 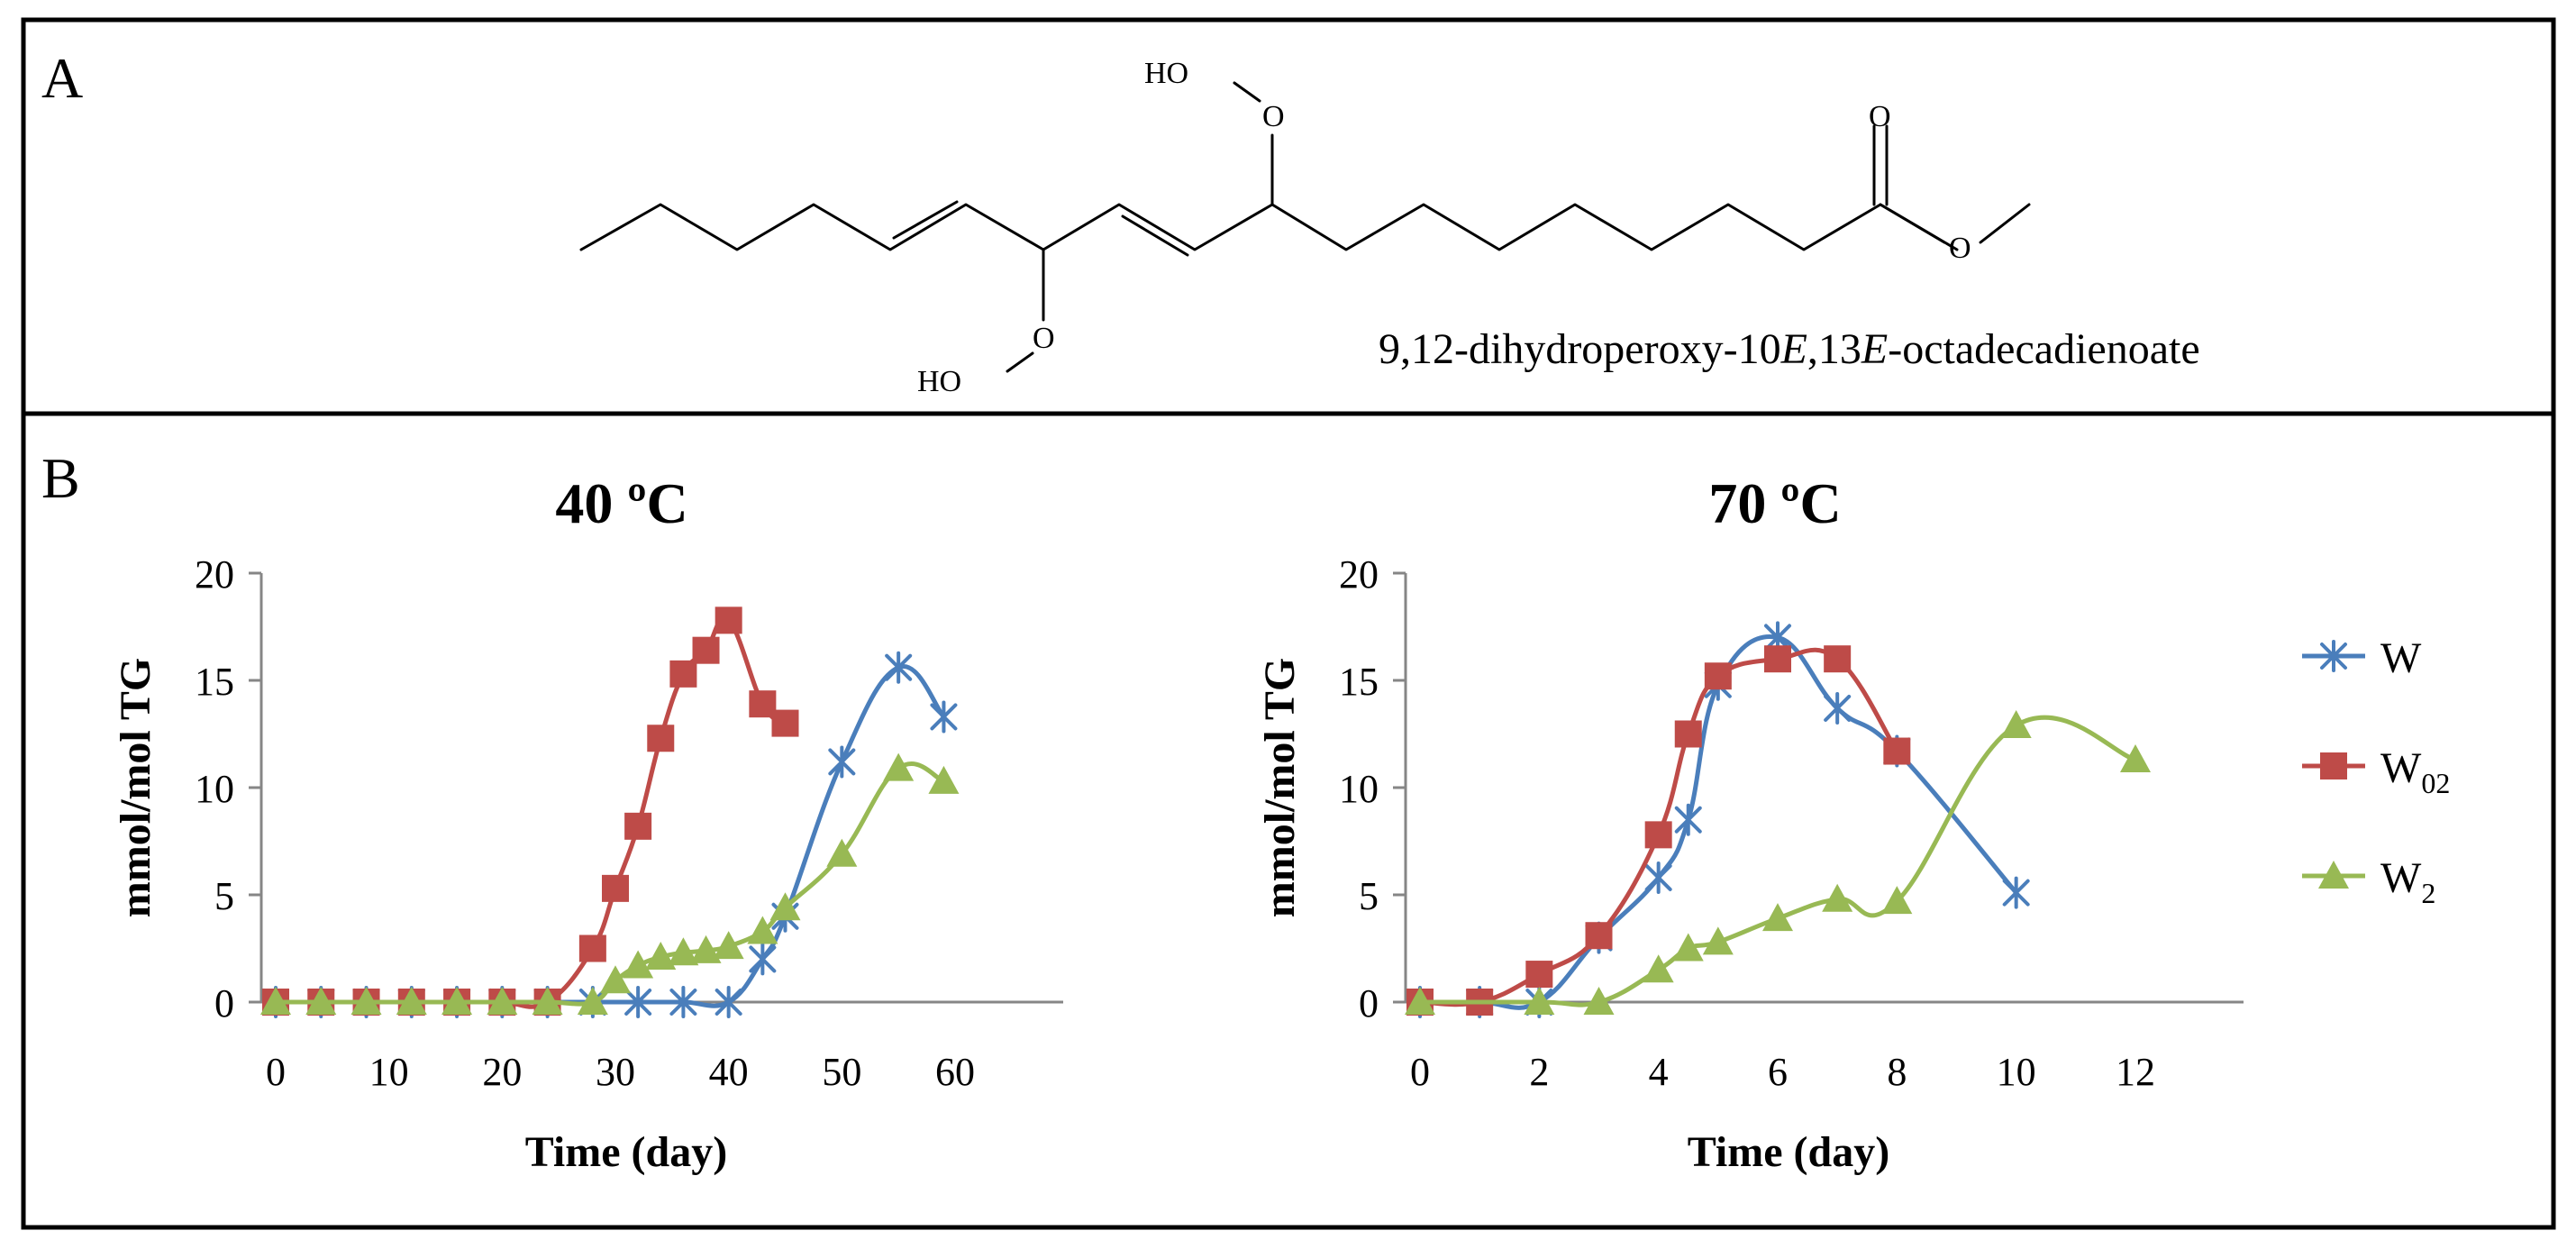 What do you see at coordinates (1280, 787) in the screenshot?
I see `y-axis-label: mmol/mol TG` at bounding box center [1280, 787].